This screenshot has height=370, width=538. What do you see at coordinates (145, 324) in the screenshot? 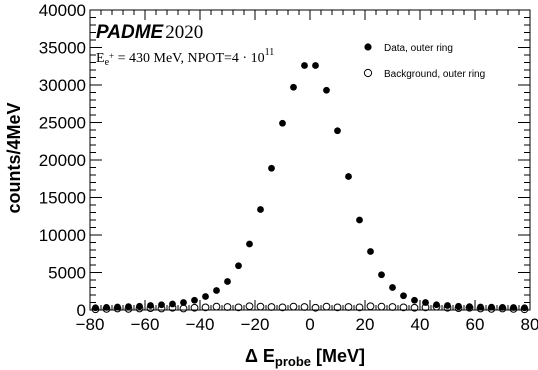
I see `x-tick-label: −60` at bounding box center [145, 324].